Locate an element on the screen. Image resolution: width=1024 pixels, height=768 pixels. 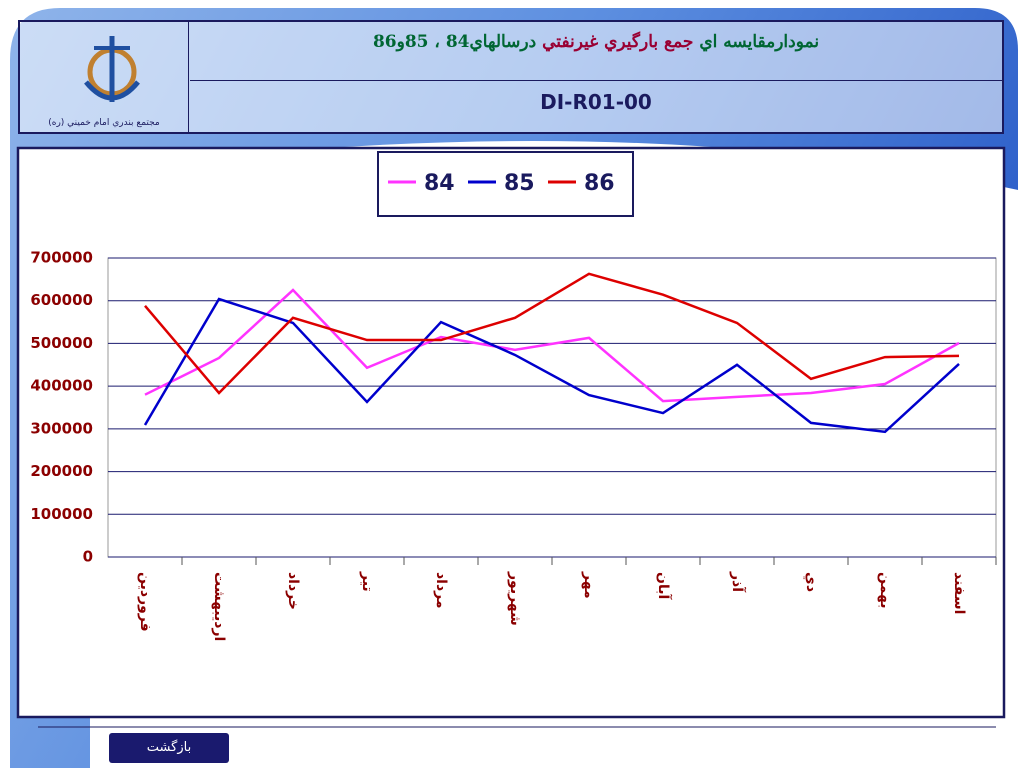
legend-label: 84 is located at coordinates (439, 183).